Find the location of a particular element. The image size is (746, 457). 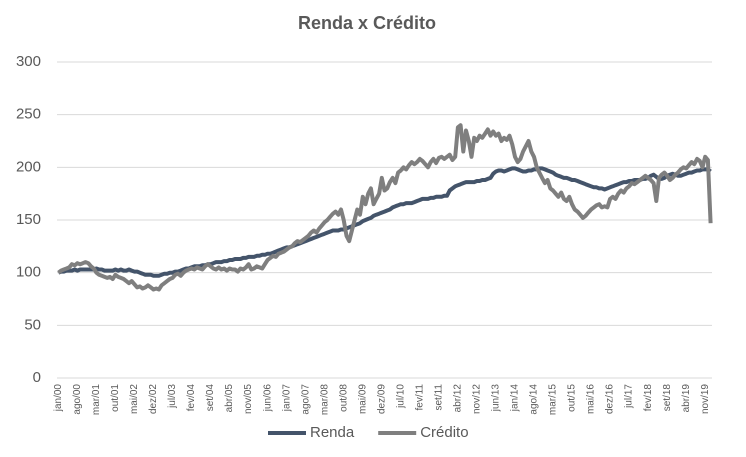

x-tick-label: mar/08 is located at coordinates (324, 400).